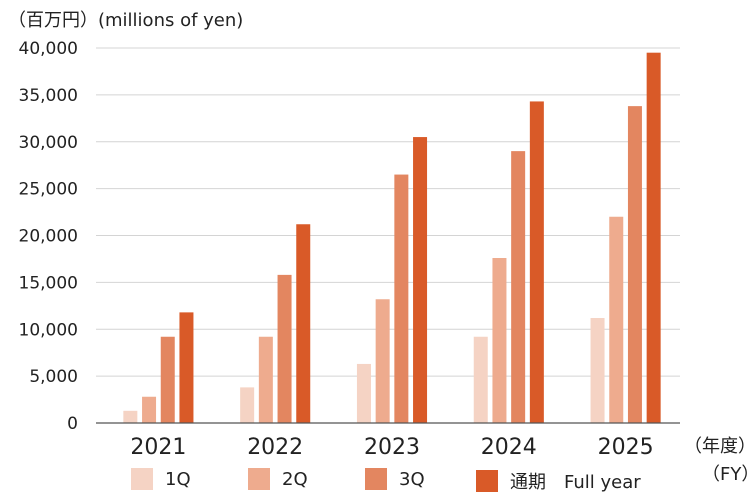 This screenshot has width=750, height=500. Describe the element at coordinates (72, 424) in the screenshot. I see `y-tick-label: 0` at that location.